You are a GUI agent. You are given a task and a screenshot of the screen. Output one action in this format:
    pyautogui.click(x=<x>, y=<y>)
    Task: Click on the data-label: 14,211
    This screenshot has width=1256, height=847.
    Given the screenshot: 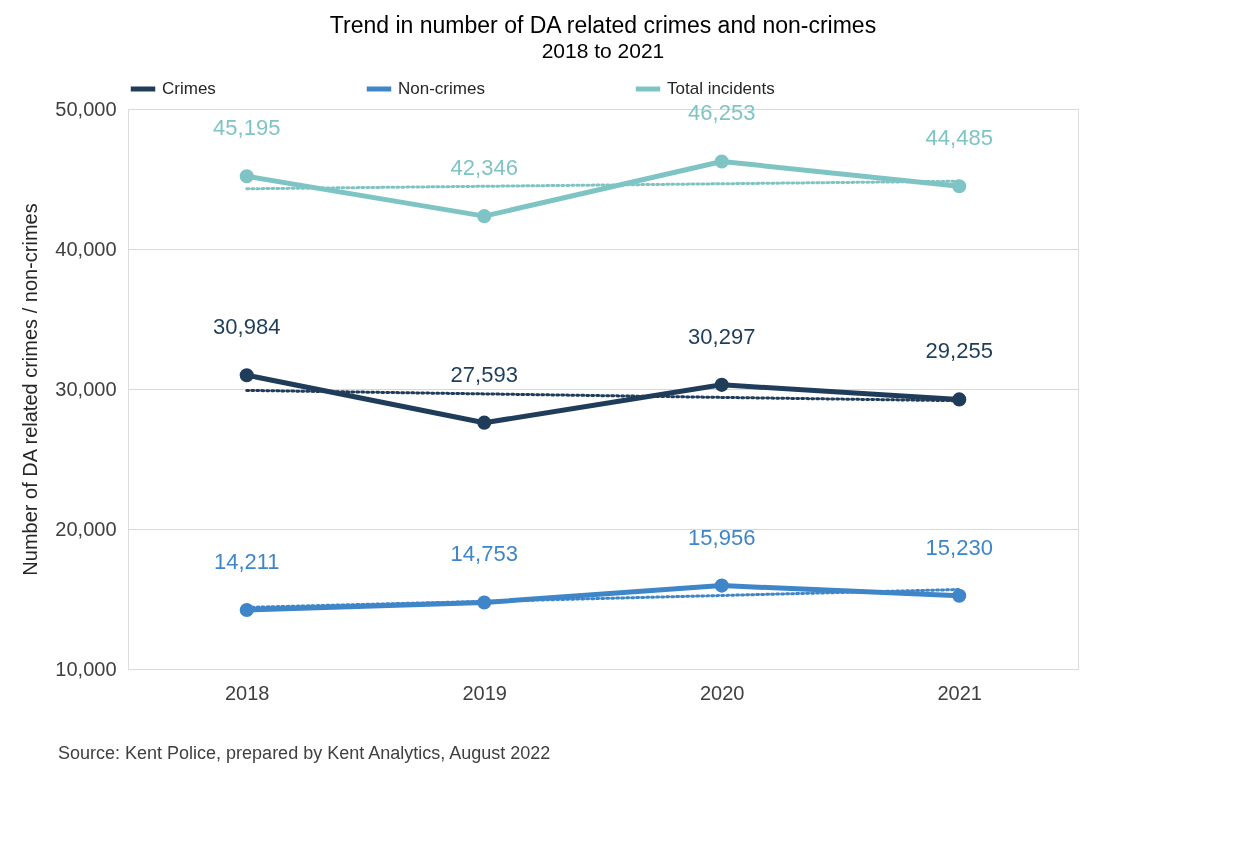 What is the action you would take?
    pyautogui.click(x=246, y=562)
    